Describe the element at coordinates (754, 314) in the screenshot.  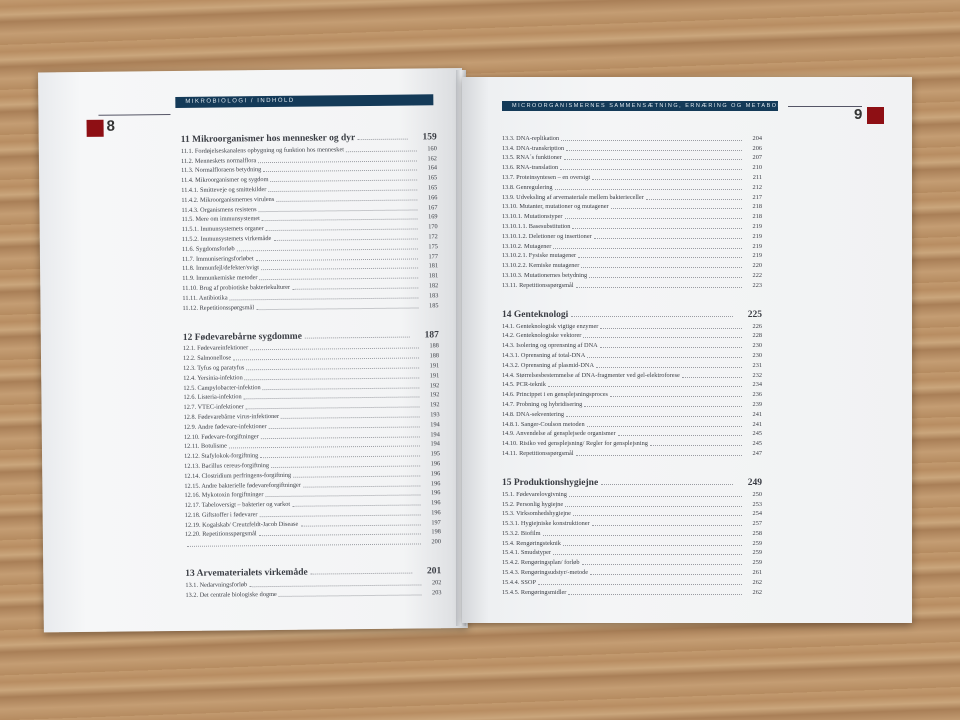
I see `chapter-page: 225` at that location.